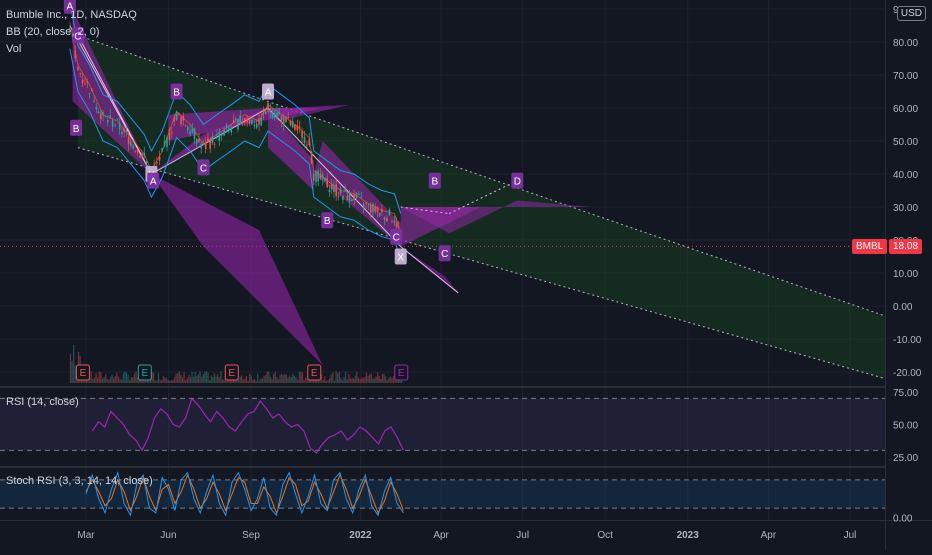  Describe the element at coordinates (425, 210) in the screenshot. I see `pattern-dotted-leg` at that location.